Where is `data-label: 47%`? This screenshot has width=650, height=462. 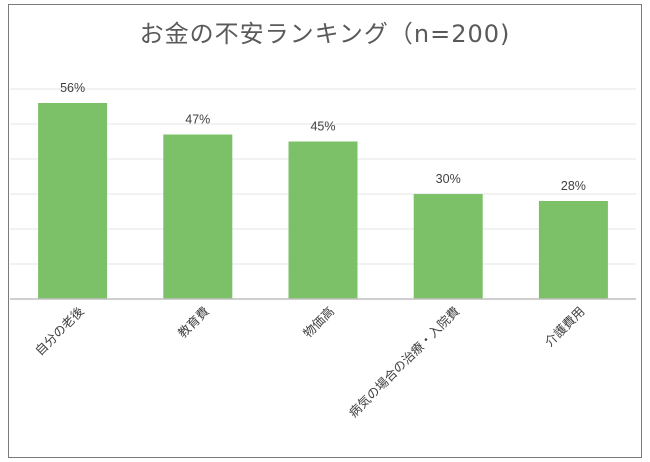 data-label: 47% is located at coordinates (197, 120).